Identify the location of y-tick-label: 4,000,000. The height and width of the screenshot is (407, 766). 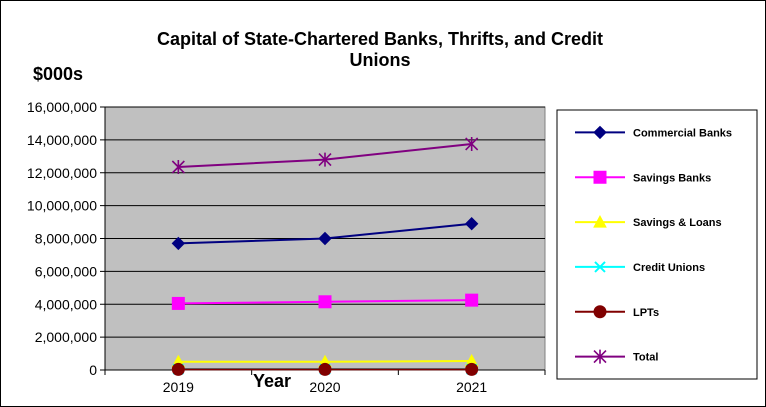
(66, 304).